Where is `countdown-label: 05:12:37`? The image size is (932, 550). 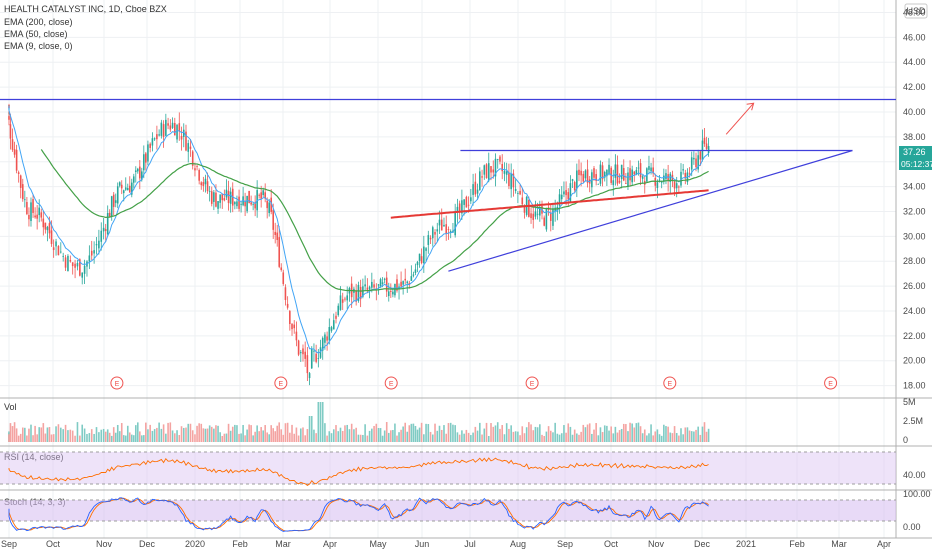
countdown-label: 05:12:37 is located at coordinates (916, 164).